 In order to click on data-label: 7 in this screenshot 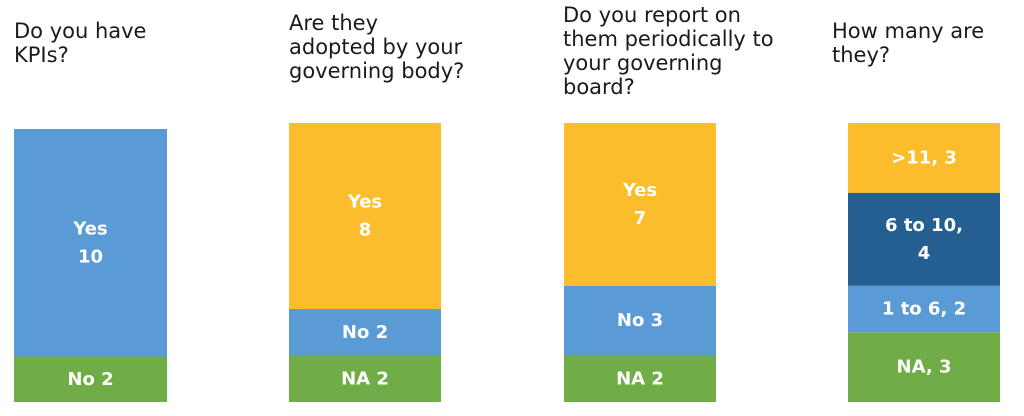, I will do `click(640, 218)`.